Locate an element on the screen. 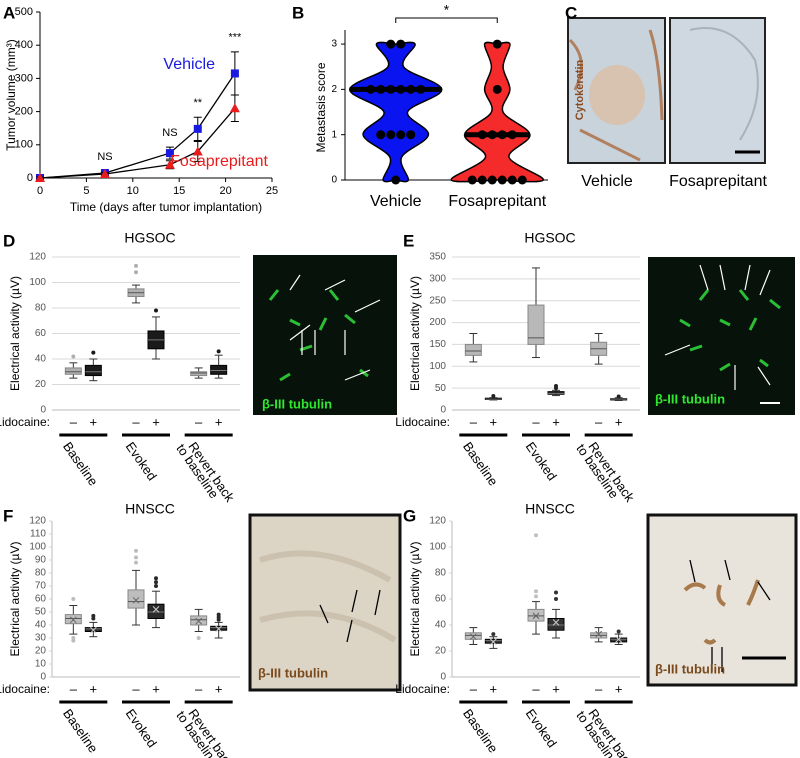  y-tick-label: 120 is located at coordinates (437, 521).